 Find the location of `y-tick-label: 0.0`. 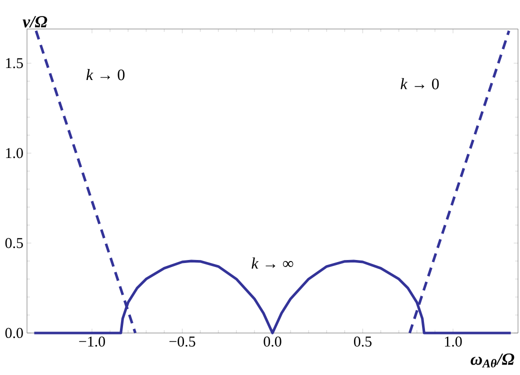

y-tick-label: 0.0 is located at coordinates (14, 333).